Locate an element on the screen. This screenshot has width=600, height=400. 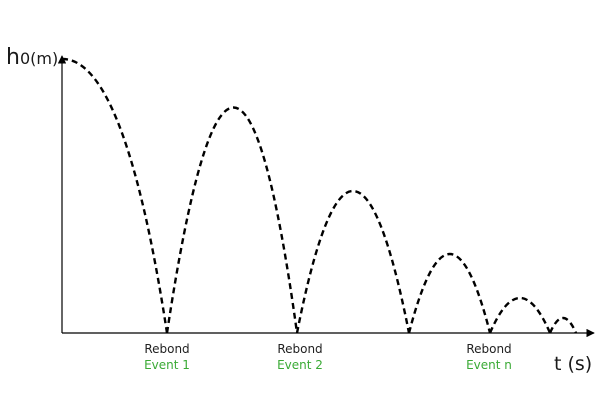
event-n: Rebond Event n is located at coordinates (489, 357).